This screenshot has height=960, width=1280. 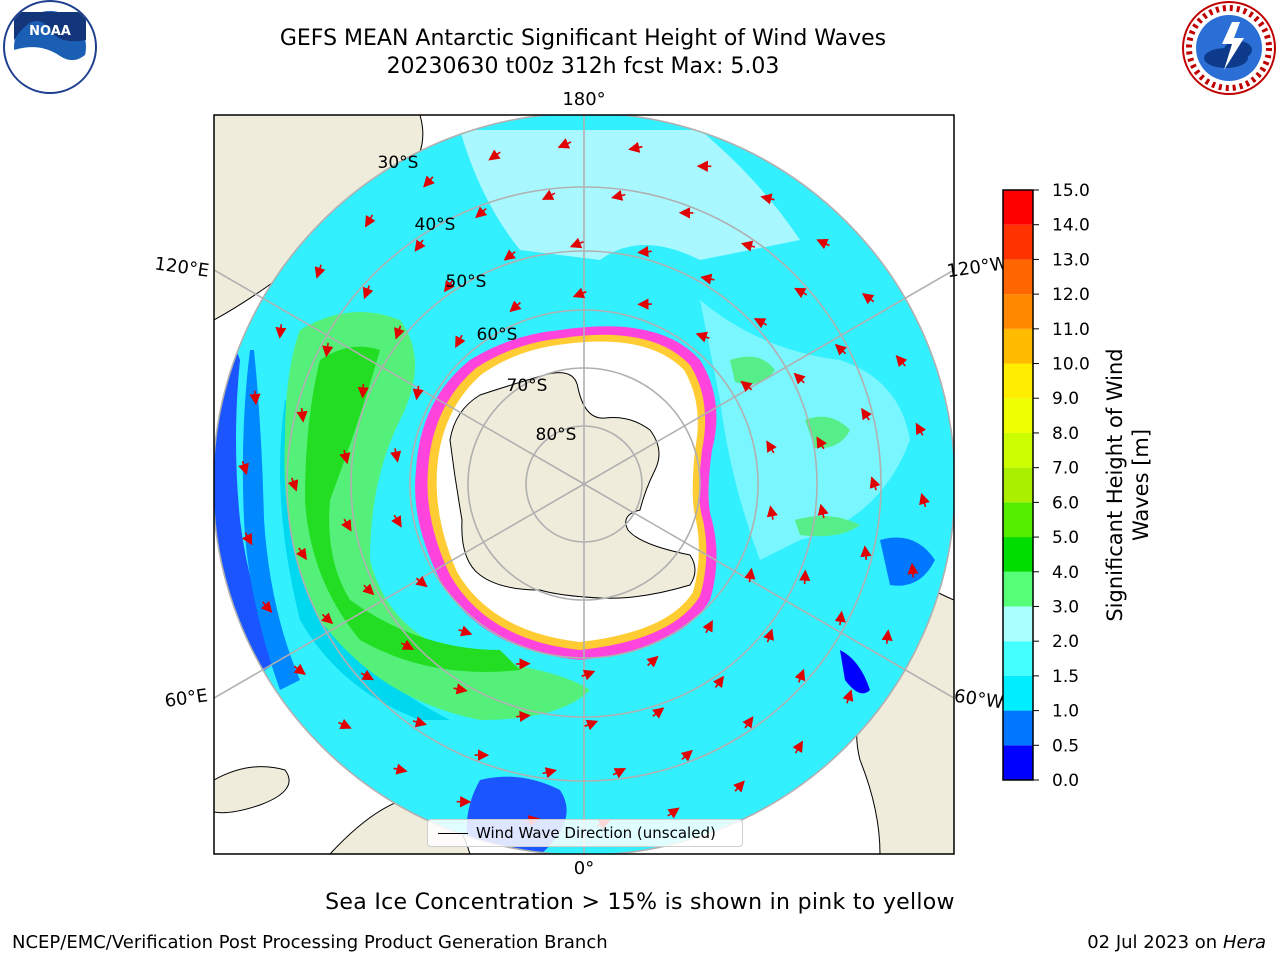 I want to click on colorbar-tick-label: 12.0, so click(x=1071, y=295).